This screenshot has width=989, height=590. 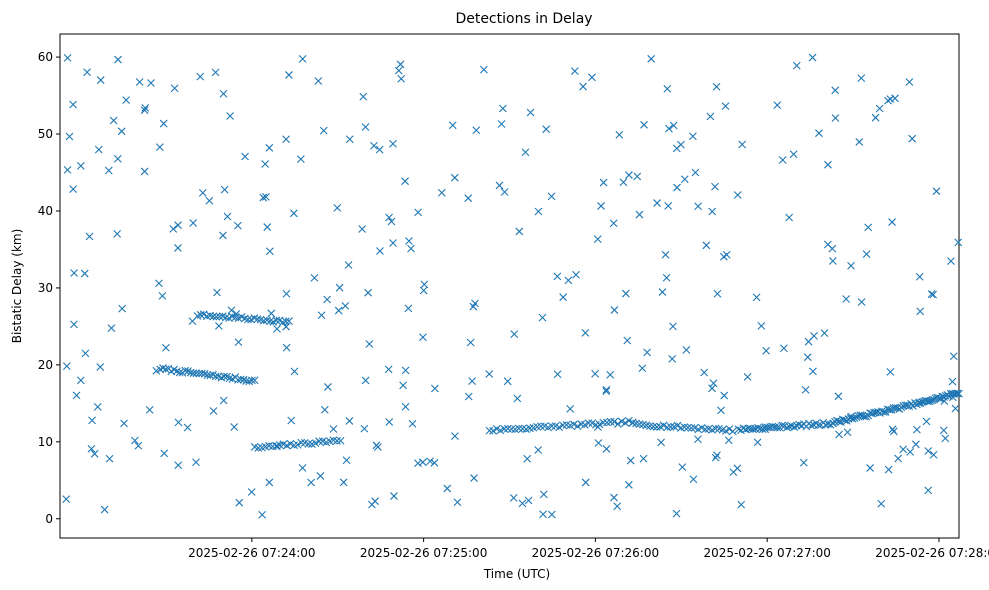 I want to click on y-tick-label: 10, so click(x=45, y=442).